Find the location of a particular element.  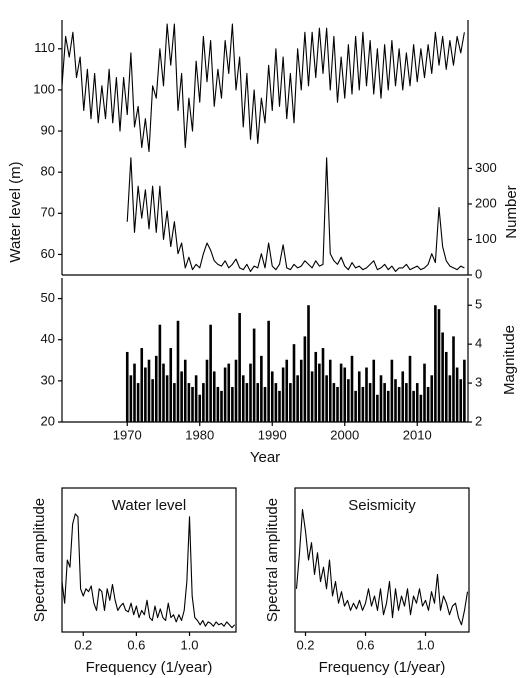

x-tick-label: 1.0 is located at coordinates (425, 644).